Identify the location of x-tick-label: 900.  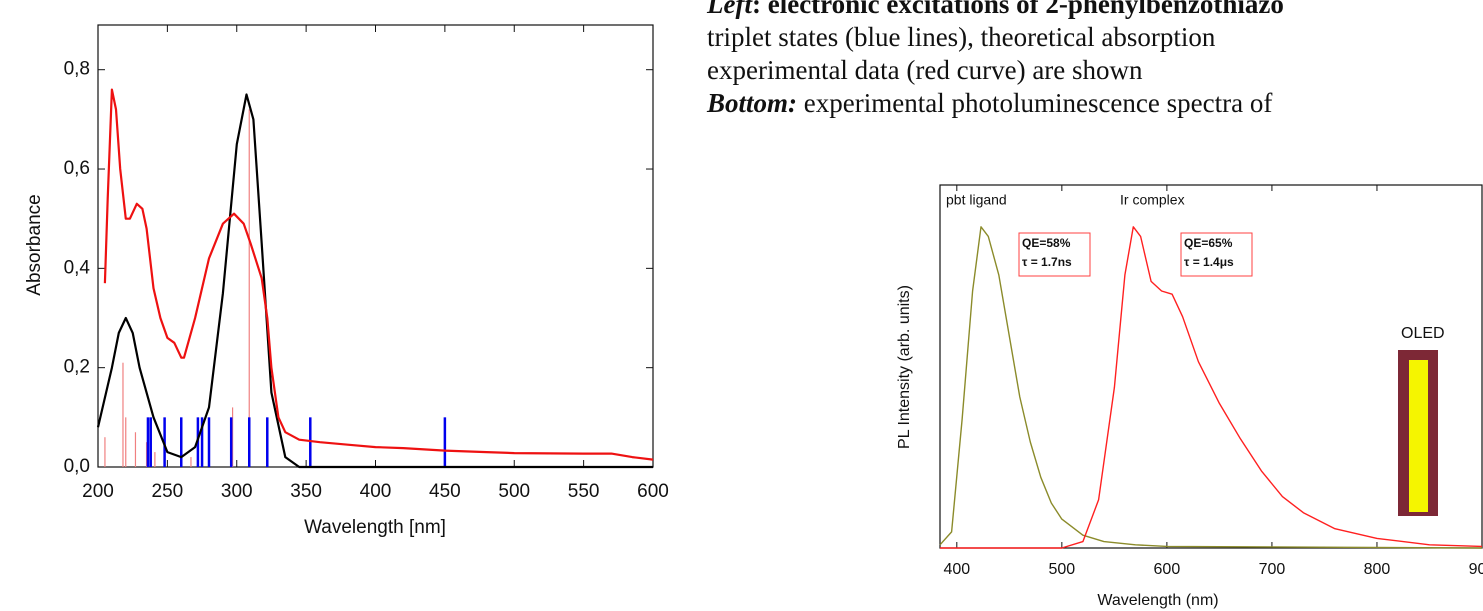
(1476, 569).